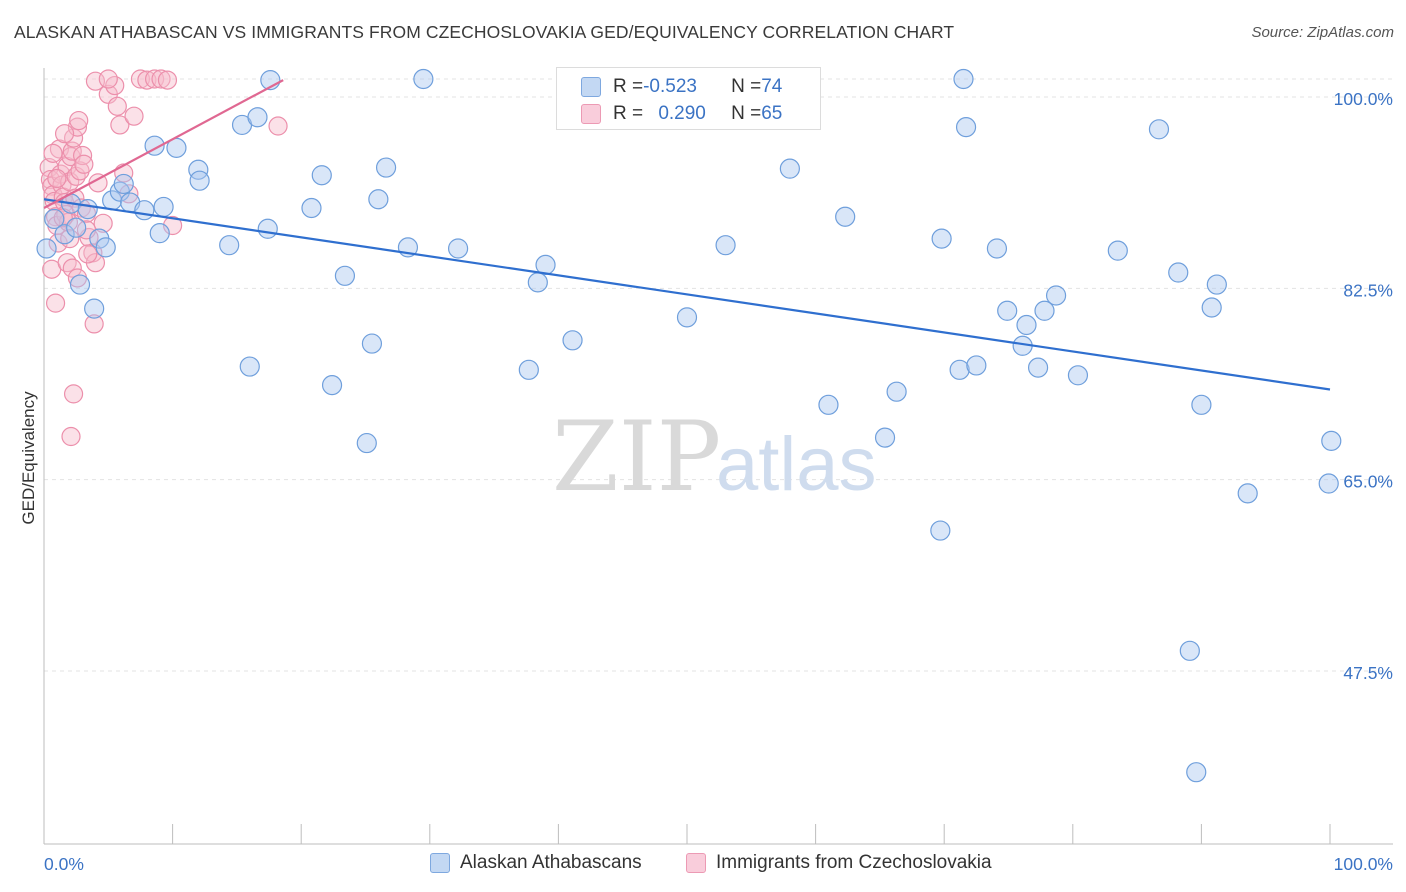 The width and height of the screenshot is (1406, 892). Describe the element at coordinates (163, 144) in the screenshot. I see `trend-line-pink` at that location.